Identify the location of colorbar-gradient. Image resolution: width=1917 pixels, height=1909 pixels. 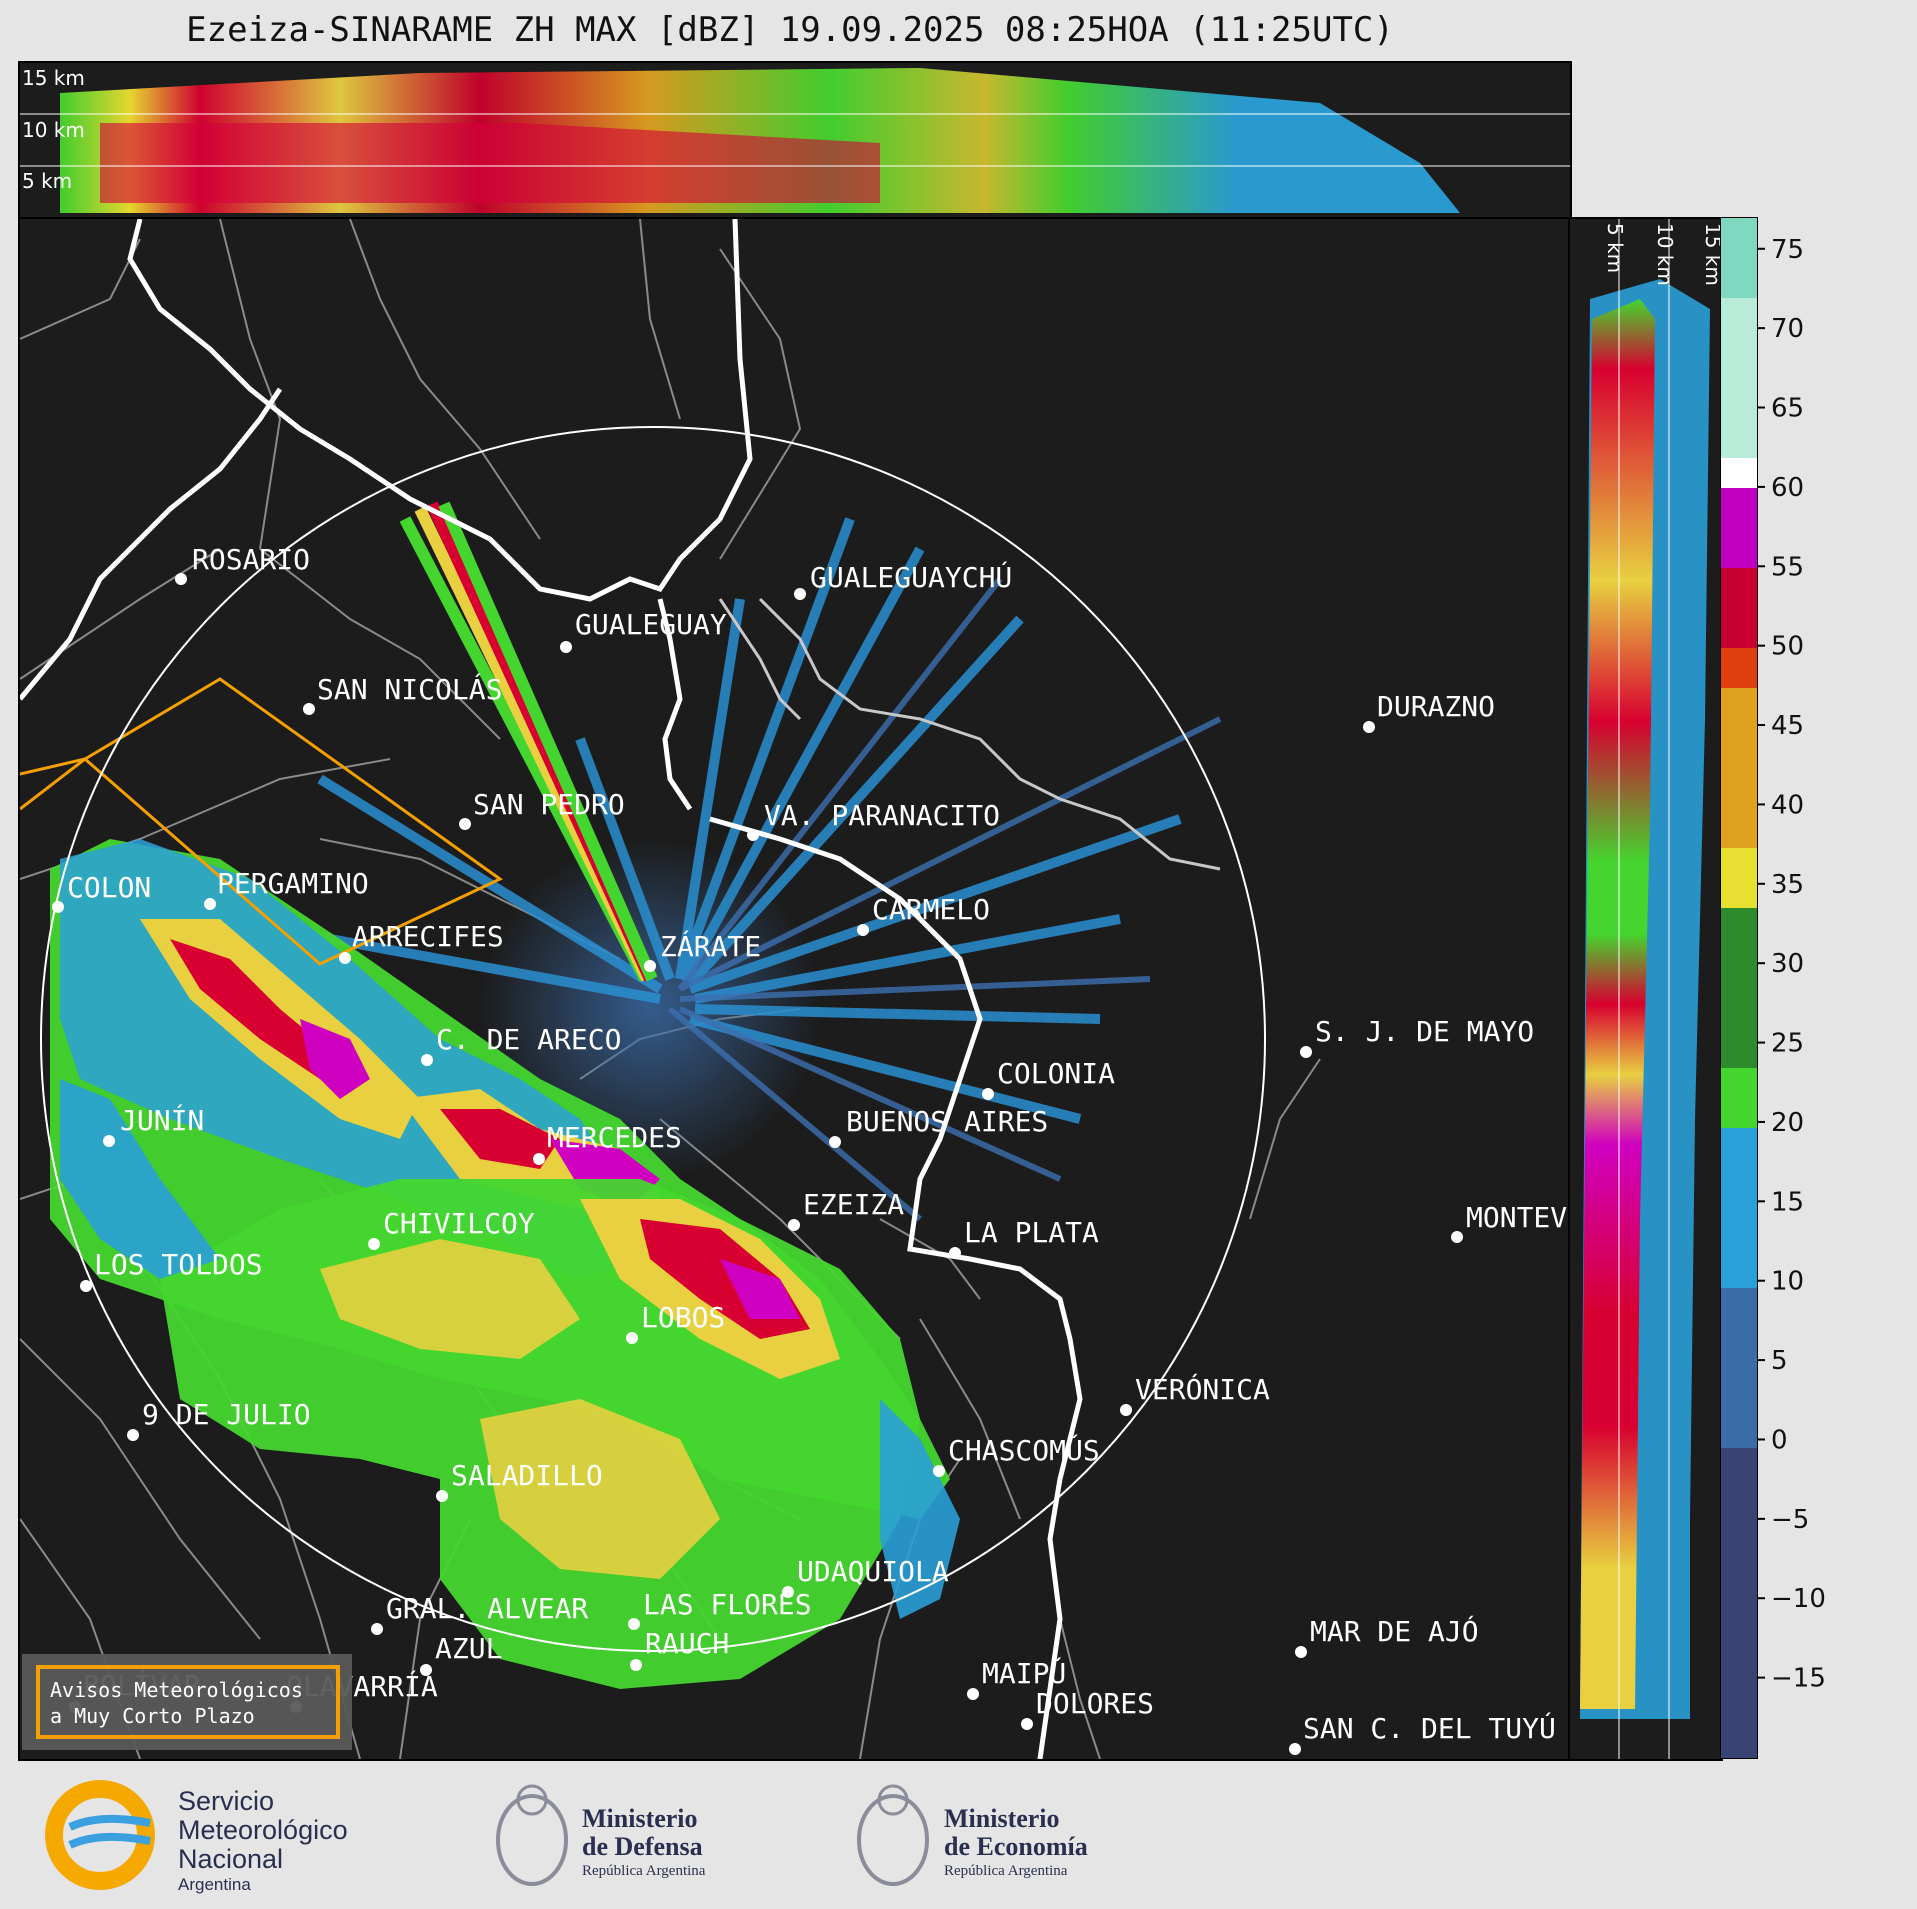
(1739, 988).